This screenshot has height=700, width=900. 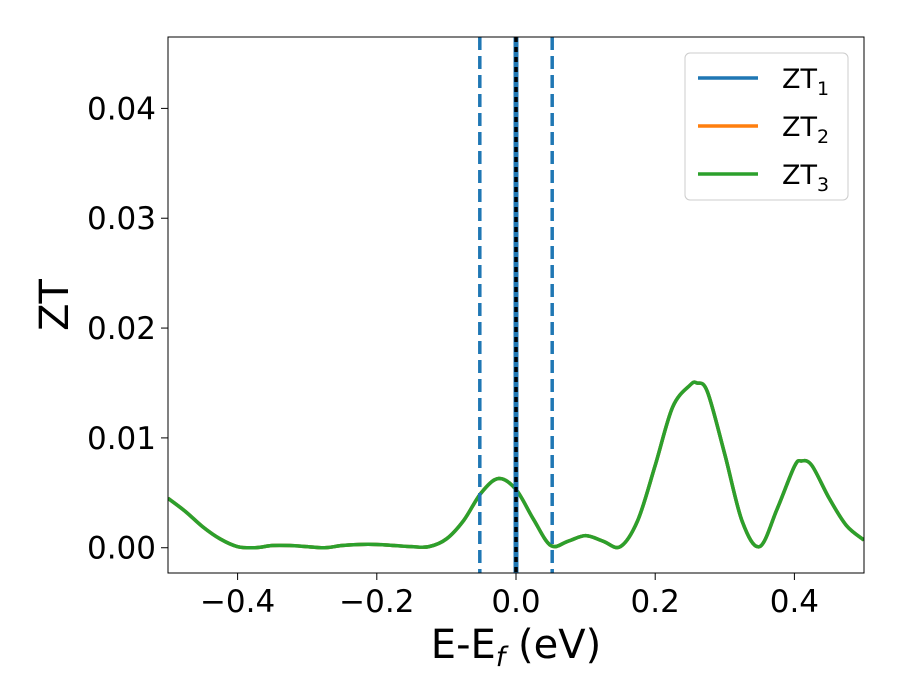 I want to click on legend-label-2: ZT2, so click(x=805, y=130).